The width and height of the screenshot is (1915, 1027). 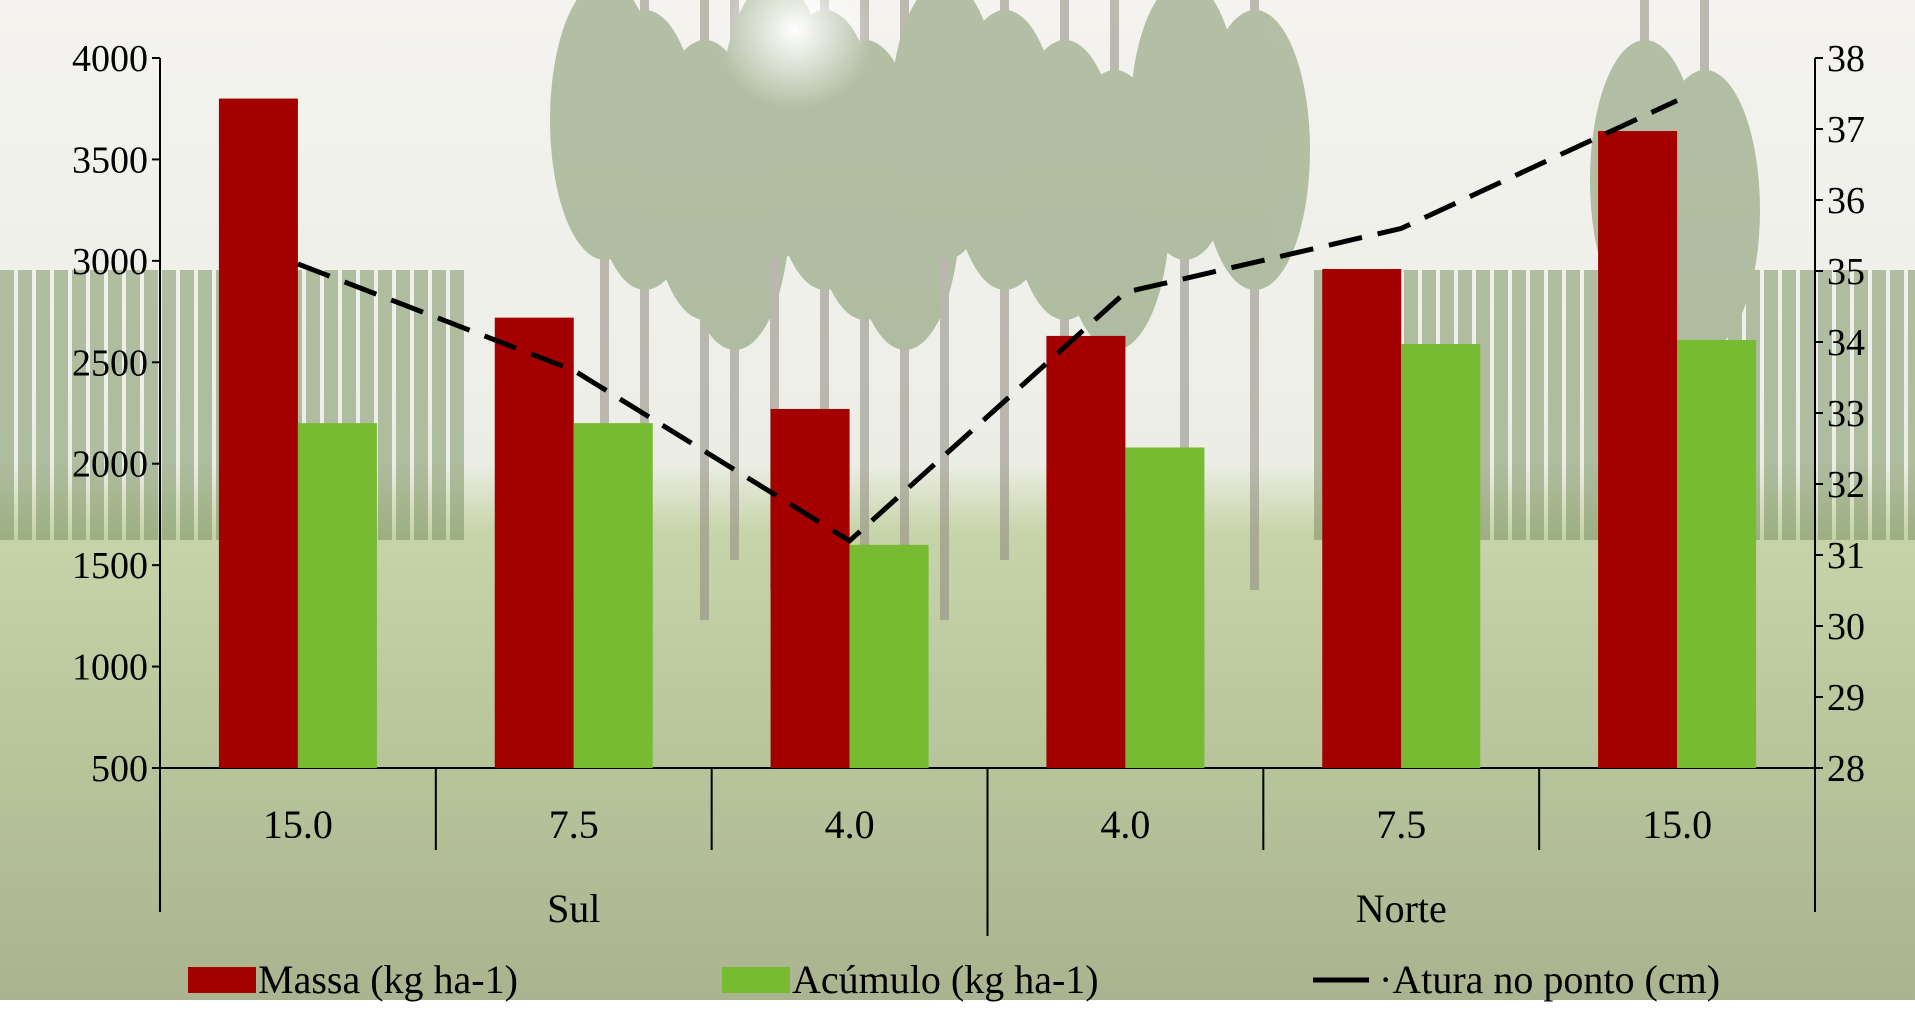 I want to click on x-group-label: Sul, so click(x=573, y=908).